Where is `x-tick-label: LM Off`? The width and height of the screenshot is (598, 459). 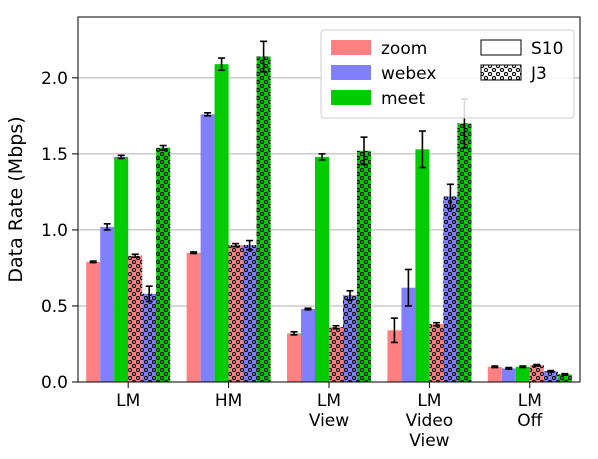
x-tick-label: LM Off is located at coordinates (530, 411).